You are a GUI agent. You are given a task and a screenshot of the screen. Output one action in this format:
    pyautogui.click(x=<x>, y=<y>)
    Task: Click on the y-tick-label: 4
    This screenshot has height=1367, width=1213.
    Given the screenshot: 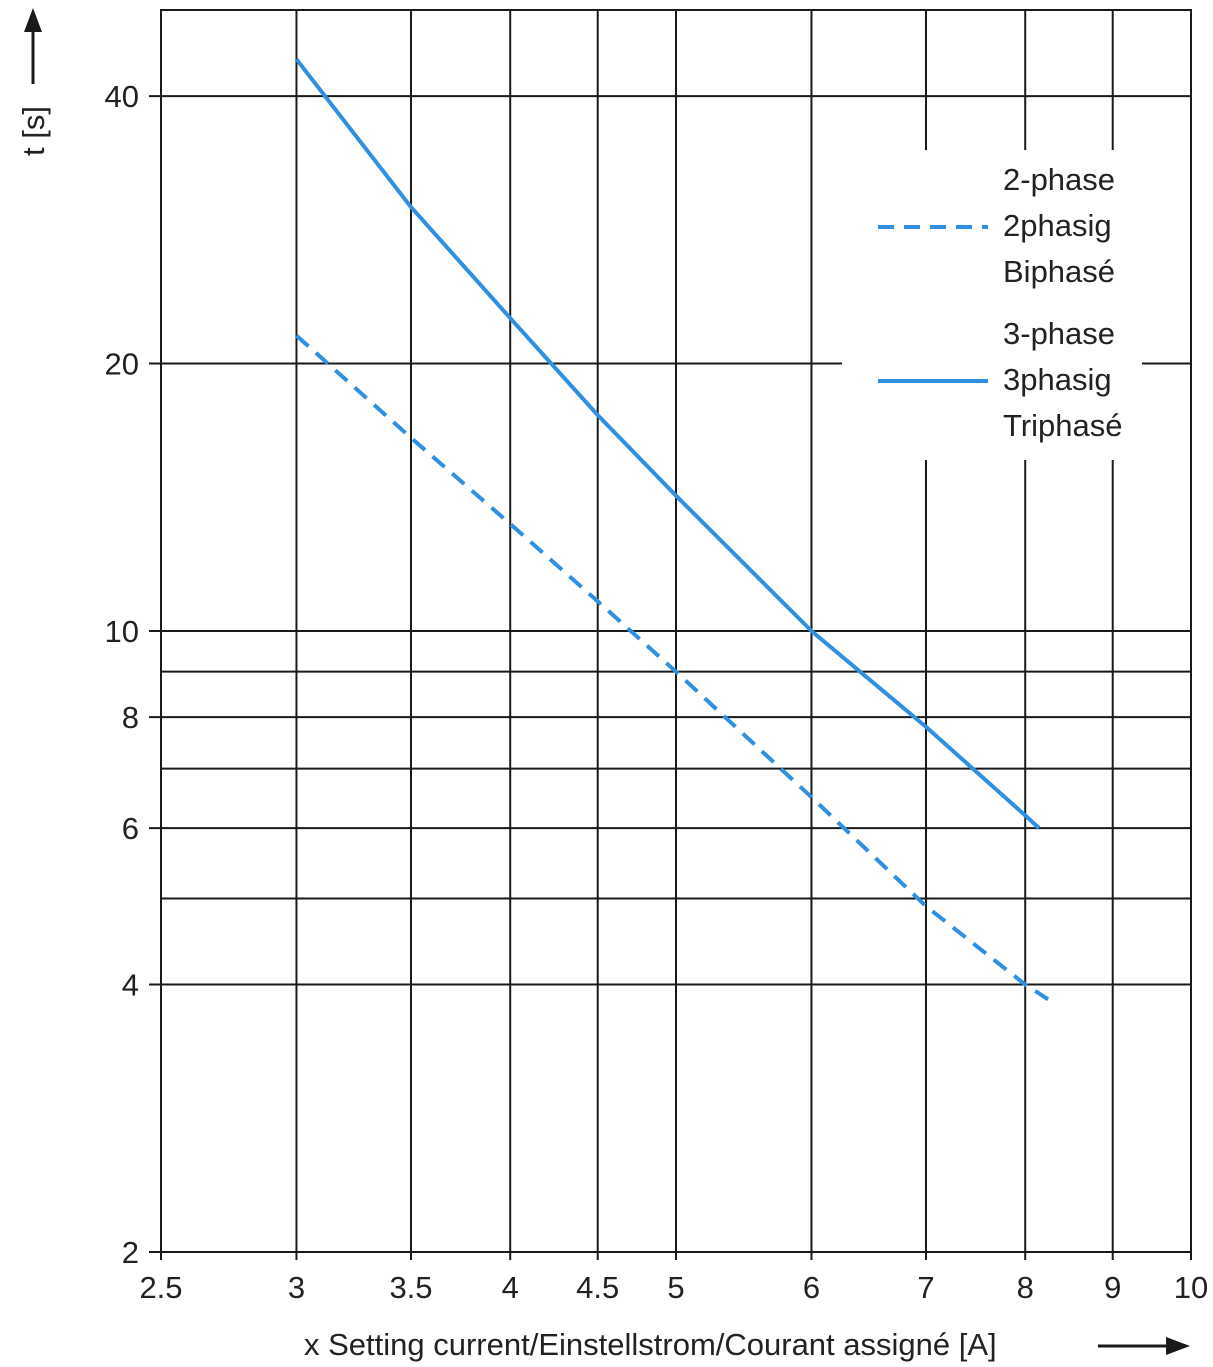 What is the action you would take?
    pyautogui.click(x=130, y=985)
    